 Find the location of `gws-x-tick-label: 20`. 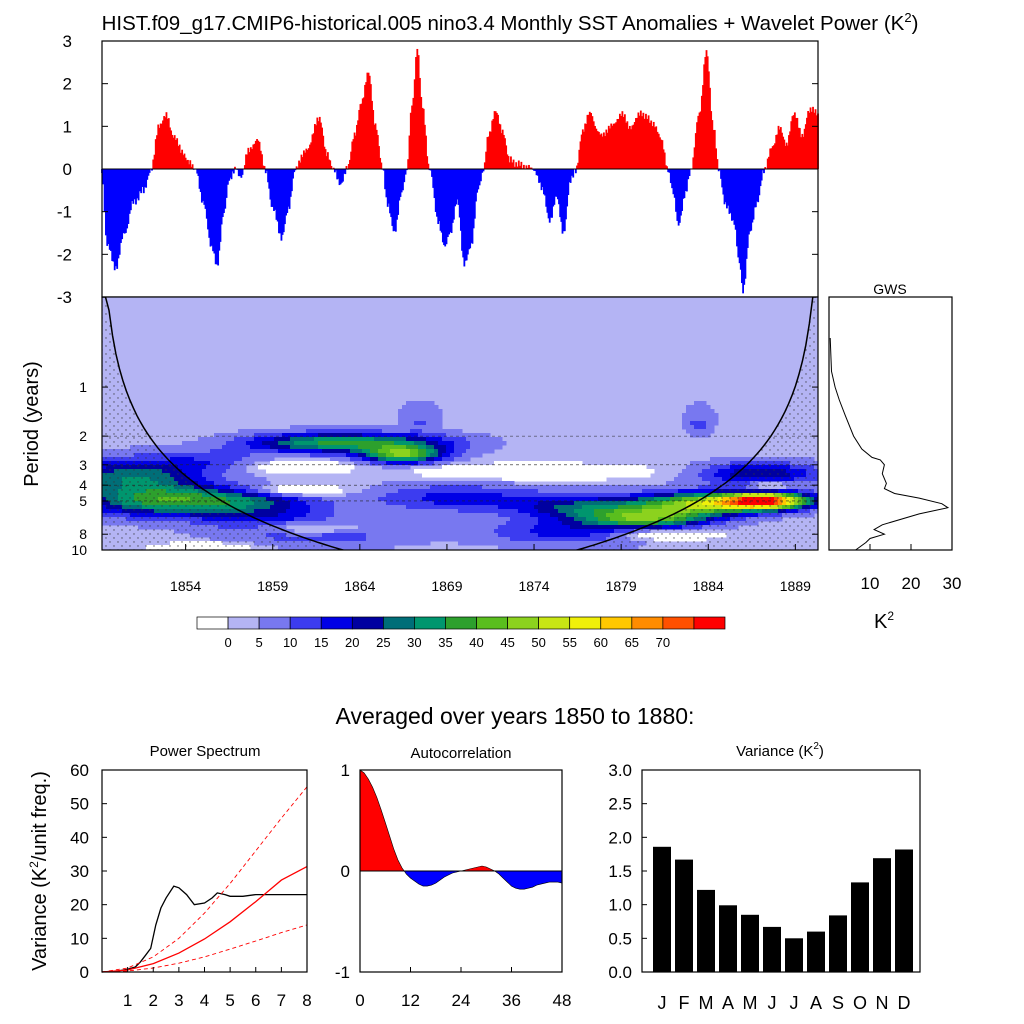

gws-x-tick-label: 20 is located at coordinates (911, 583).